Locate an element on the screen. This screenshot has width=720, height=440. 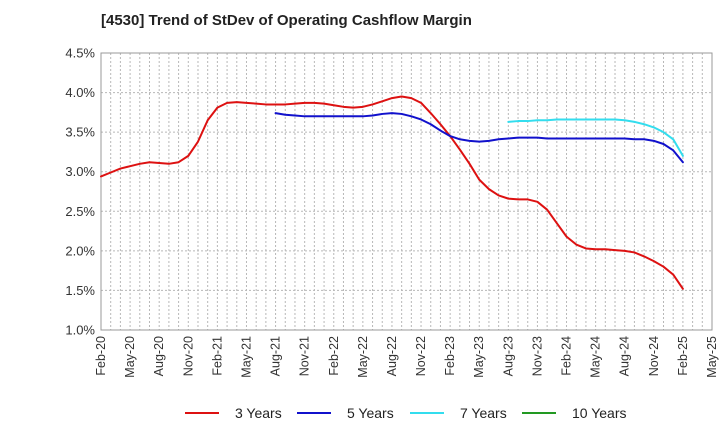
y-tick-label: 3.0% is located at coordinates (80, 171).